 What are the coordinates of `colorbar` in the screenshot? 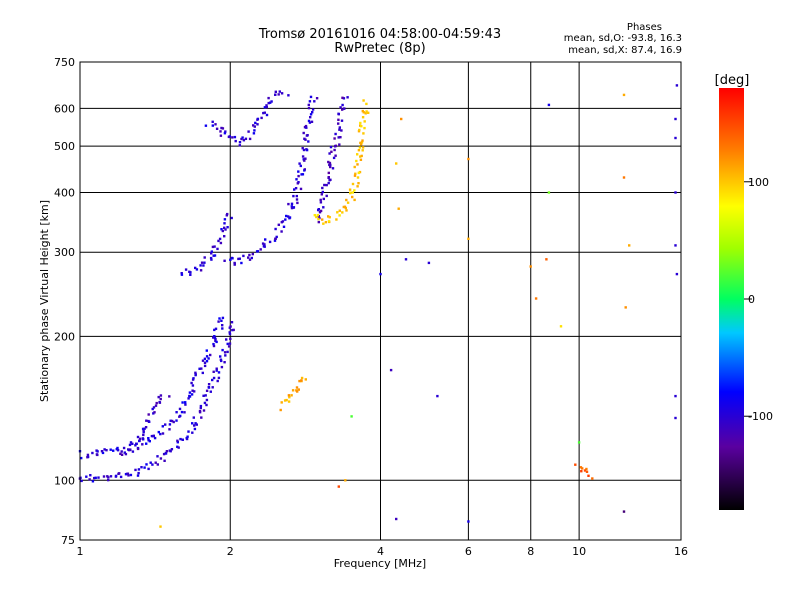 It's located at (731, 299).